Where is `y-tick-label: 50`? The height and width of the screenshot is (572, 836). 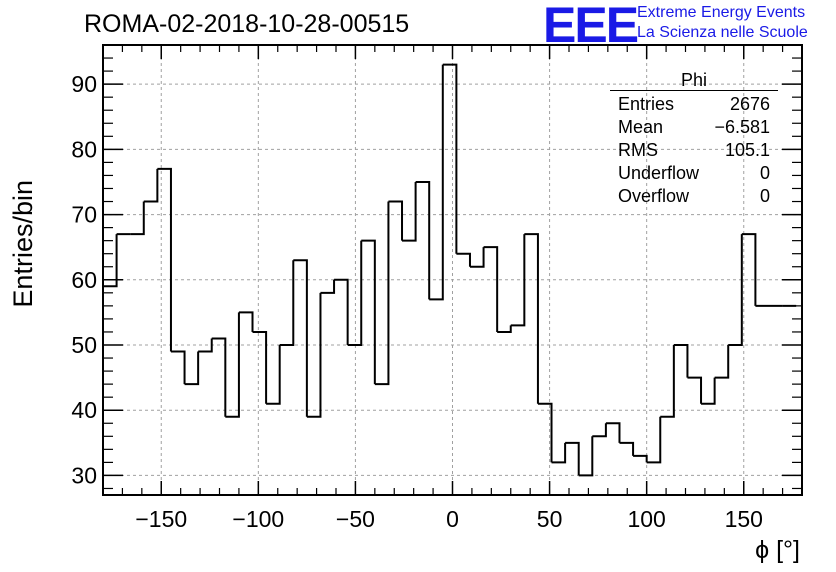
y-tick-label: 50 is located at coordinates (84, 345).